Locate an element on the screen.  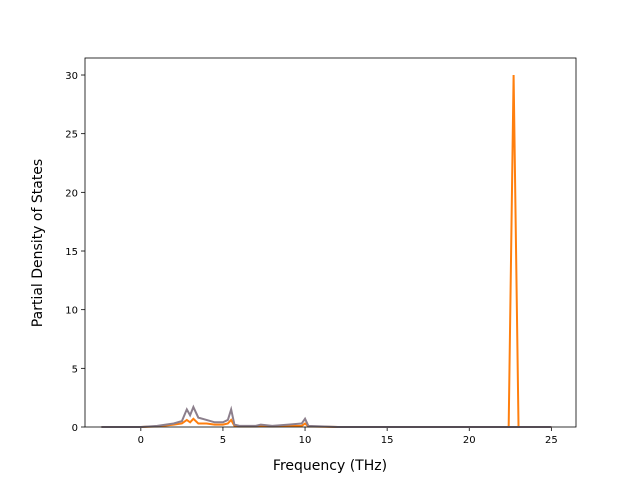
x-tick-label: 20 is located at coordinates (469, 440).